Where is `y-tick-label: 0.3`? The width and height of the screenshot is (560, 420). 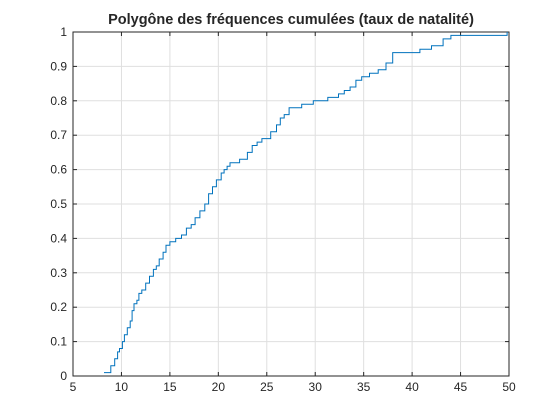 y-tick-label: 0.3 is located at coordinates (58, 273).